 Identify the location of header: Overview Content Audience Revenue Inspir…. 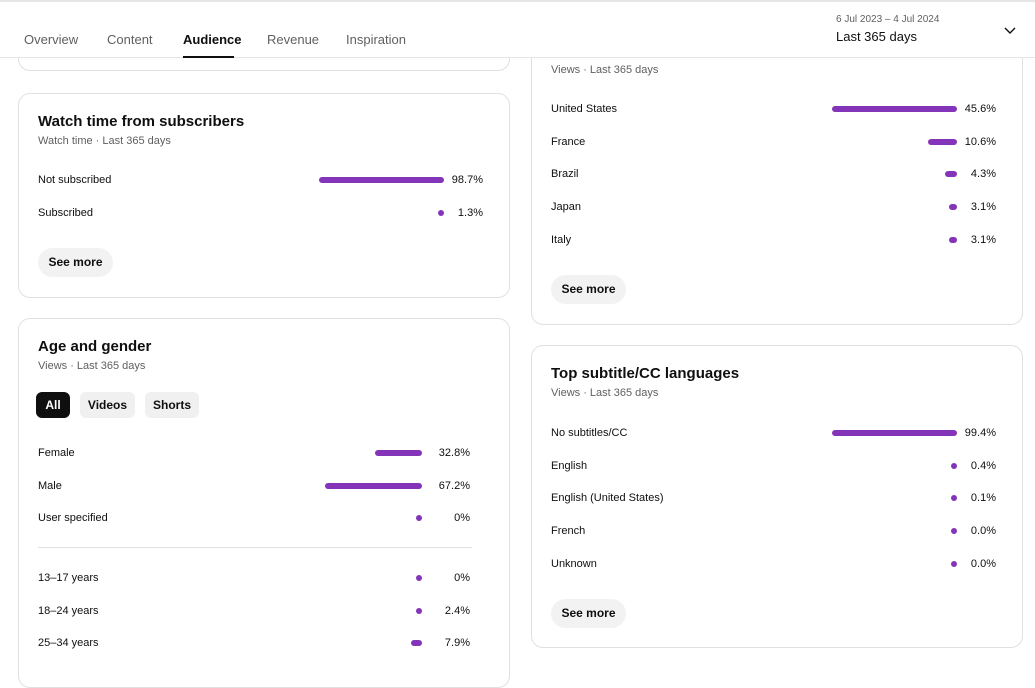
(517, 29).